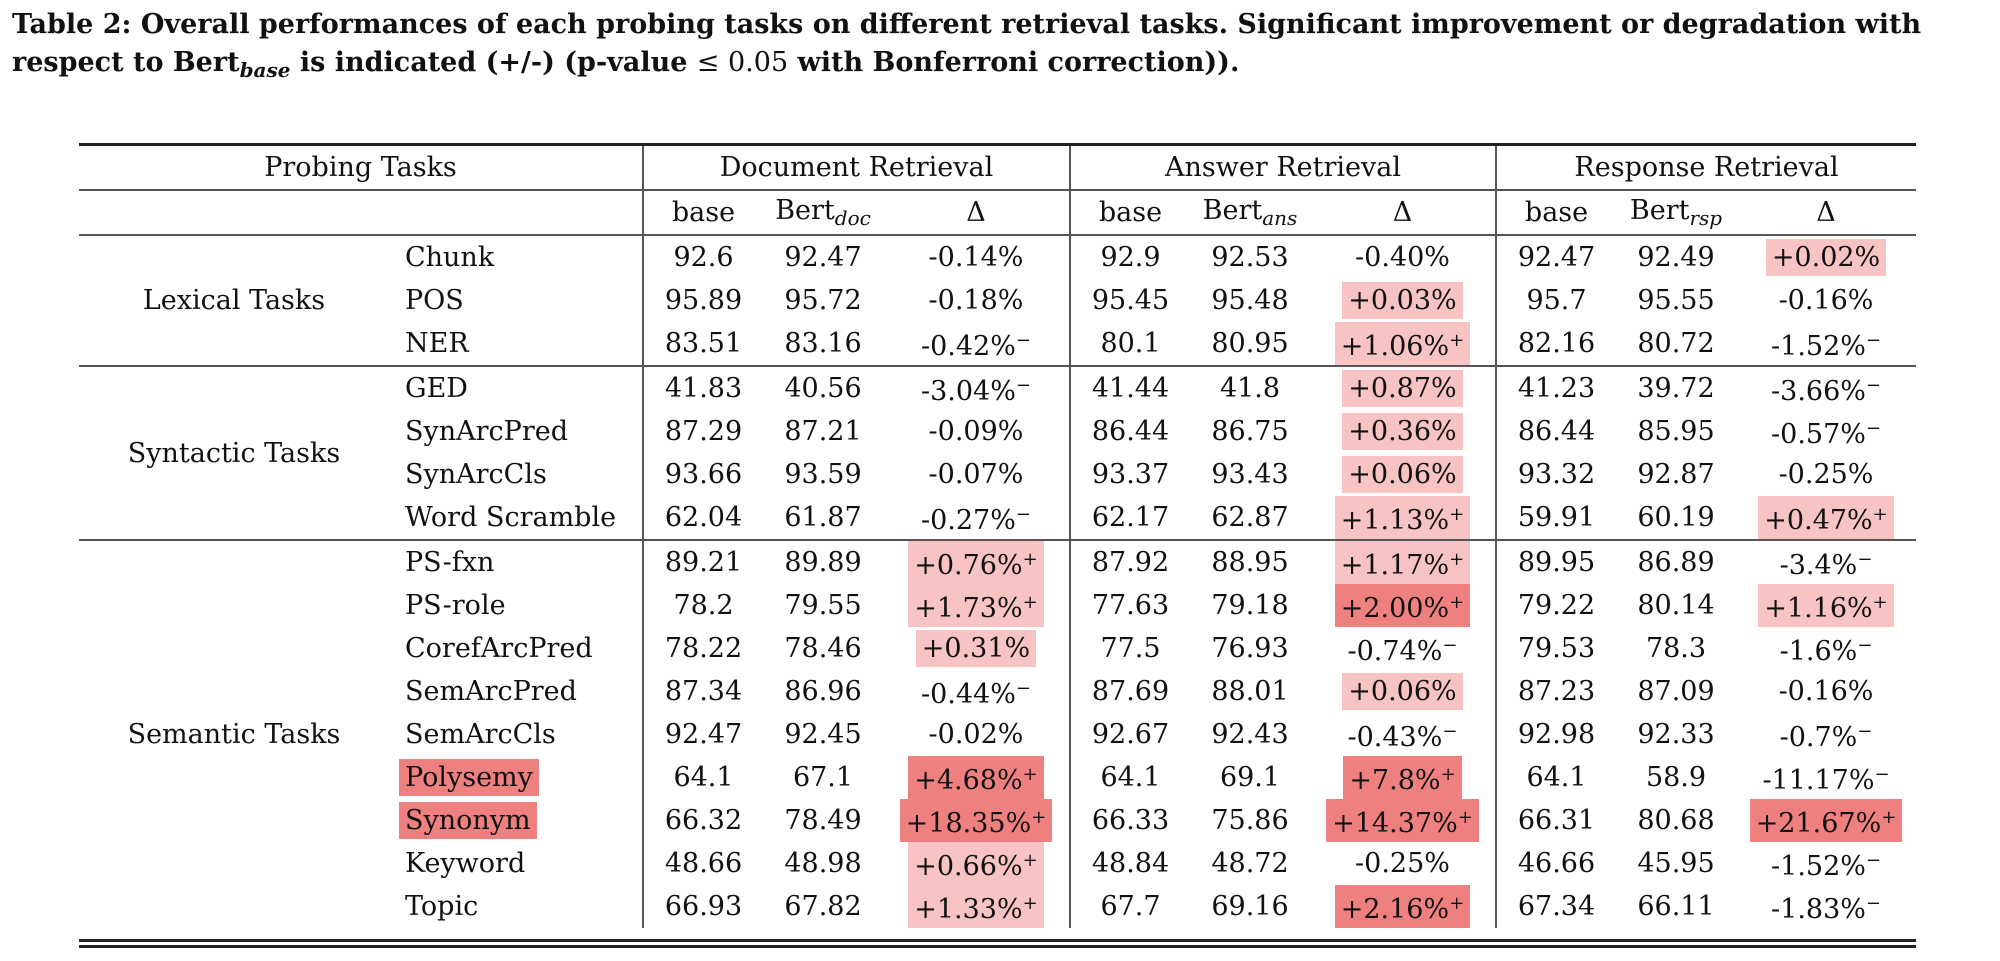 This screenshot has width=2000, height=961. Describe the element at coordinates (437, 343) in the screenshot. I see `task-name: NER` at that location.